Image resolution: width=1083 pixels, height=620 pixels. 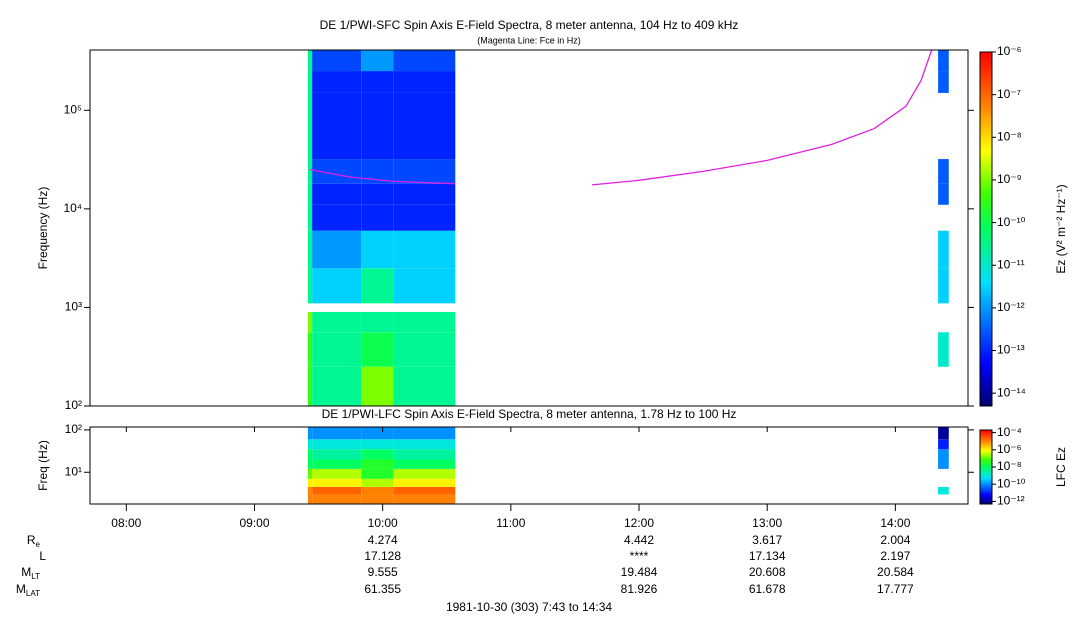 I want to click on y-tick-label: 10¹, so click(x=73, y=471).